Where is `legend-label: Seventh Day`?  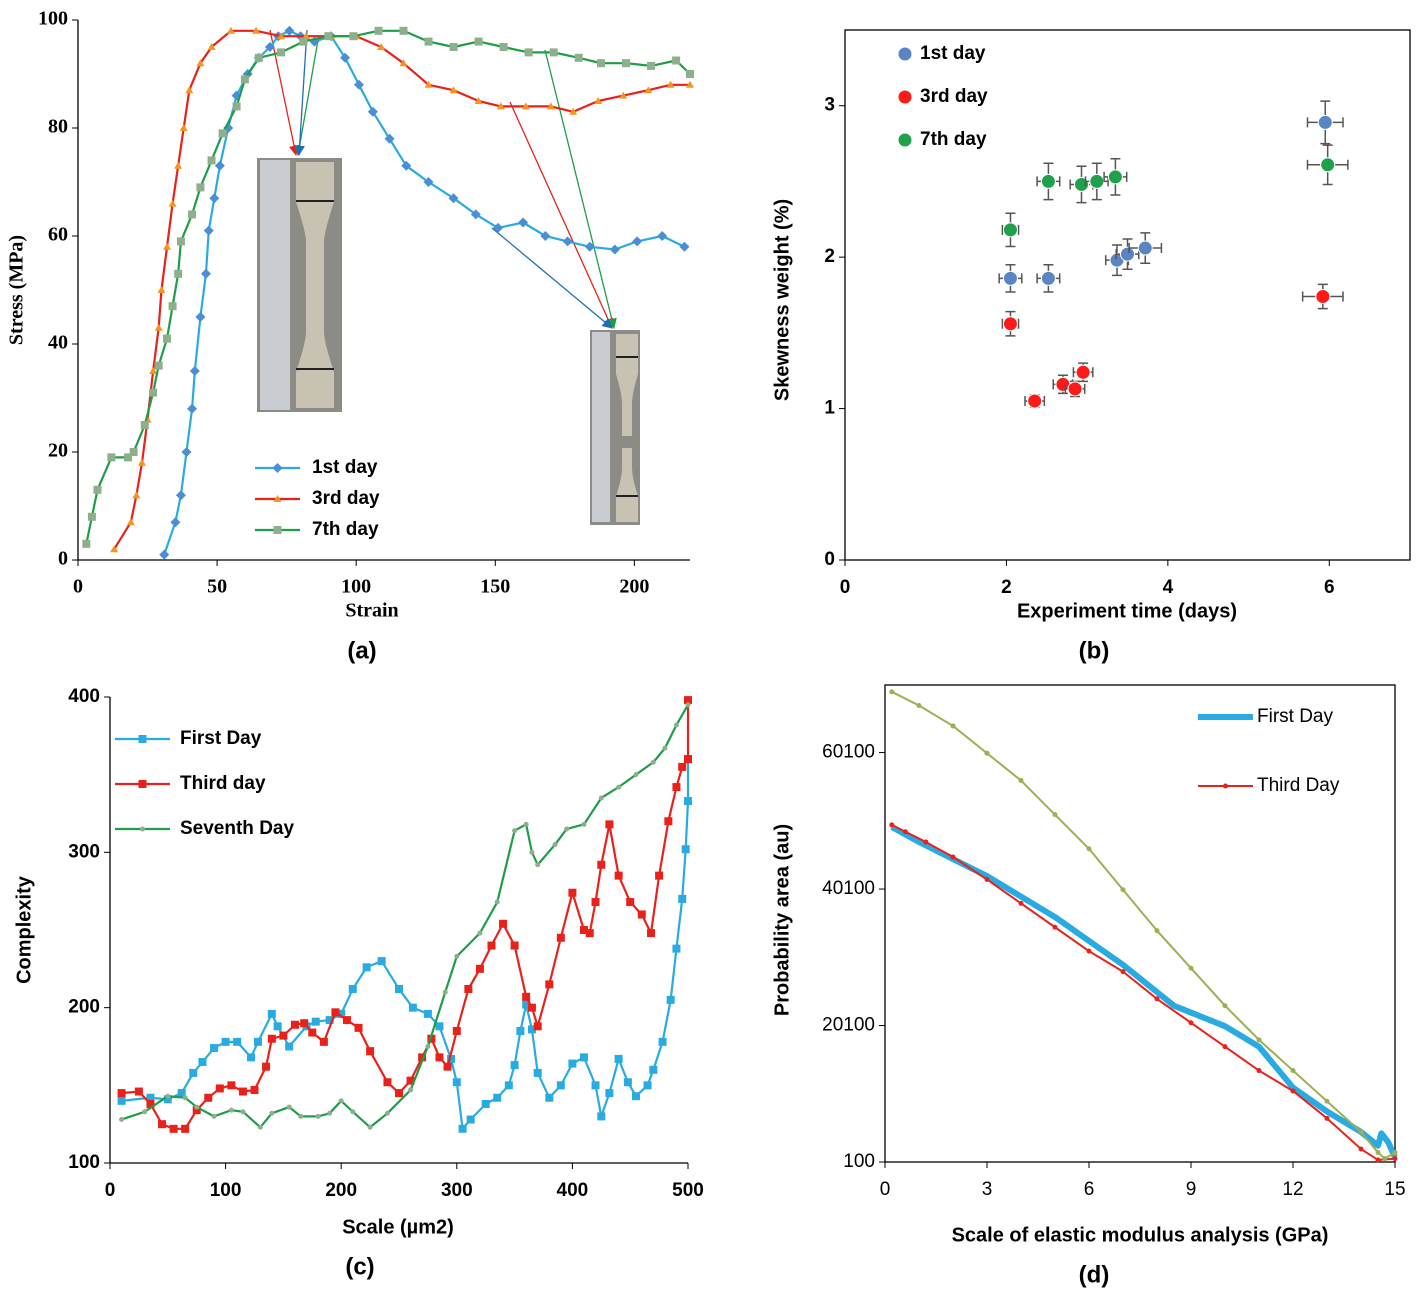 legend-label: Seventh Day is located at coordinates (237, 828).